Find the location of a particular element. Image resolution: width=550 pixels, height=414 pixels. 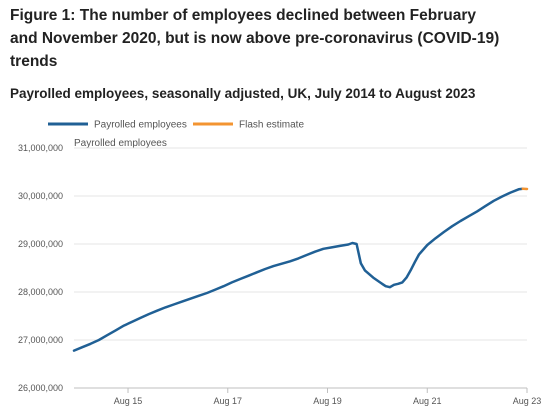

x-tick-label: Aug 15 is located at coordinates (128, 401).